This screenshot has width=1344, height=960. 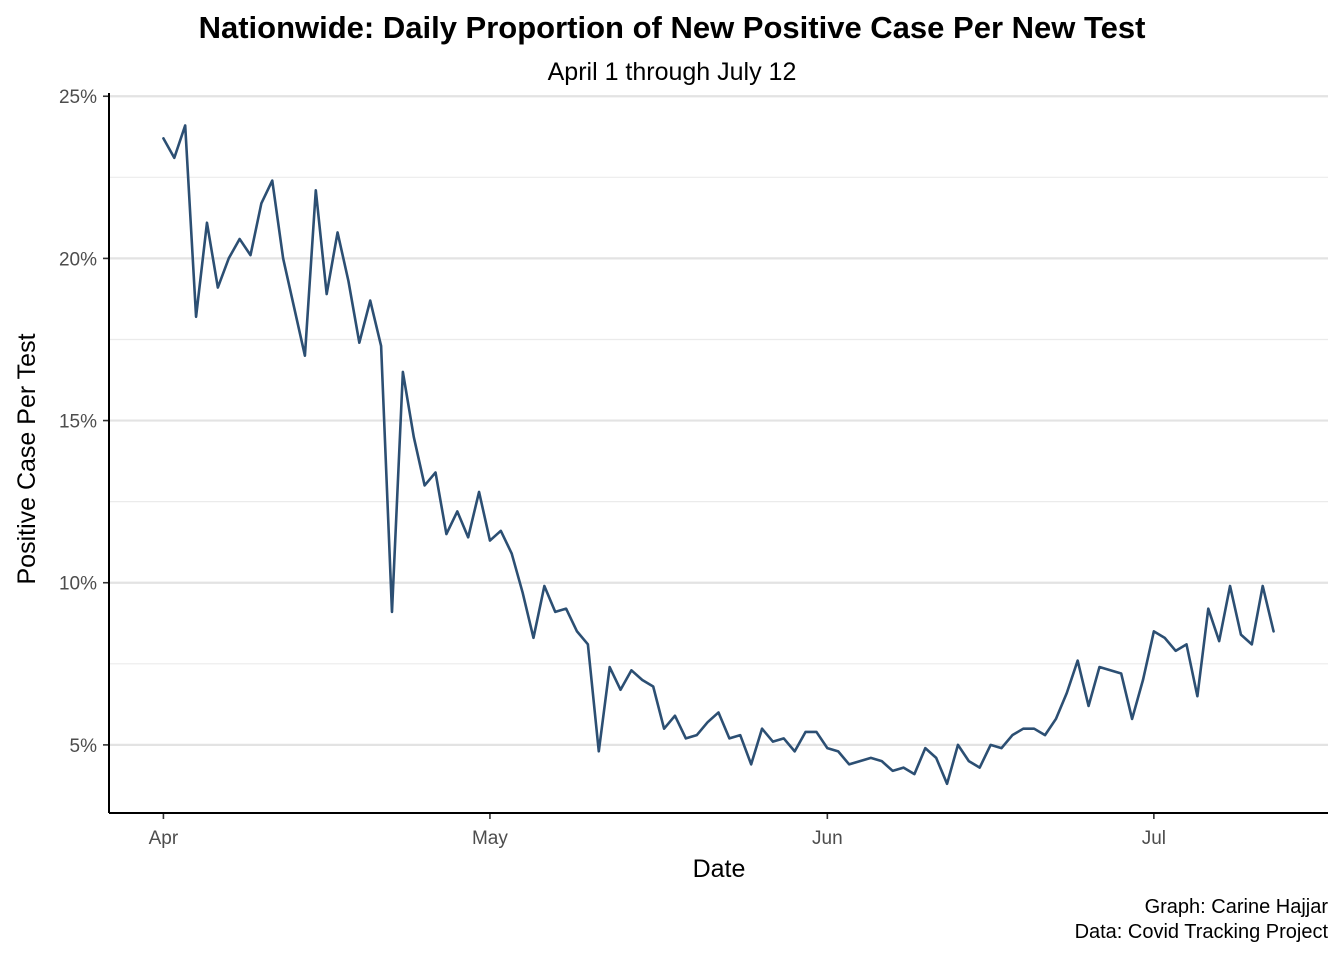 I want to click on y-axis-title: Positive Case Per Test, so click(x=27, y=458).